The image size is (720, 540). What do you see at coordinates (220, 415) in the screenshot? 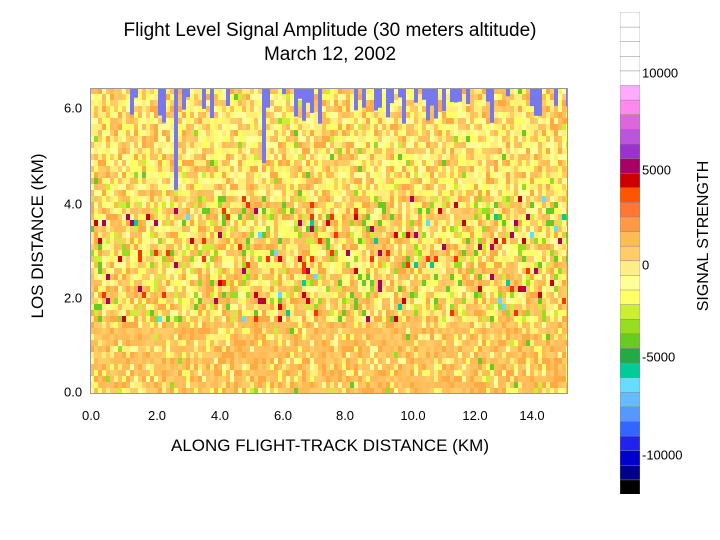
I see `x-tick-label: 4.0` at bounding box center [220, 415].